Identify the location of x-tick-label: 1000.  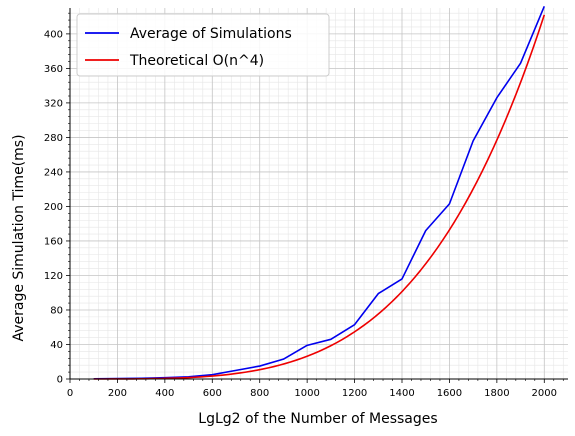
(306, 393).